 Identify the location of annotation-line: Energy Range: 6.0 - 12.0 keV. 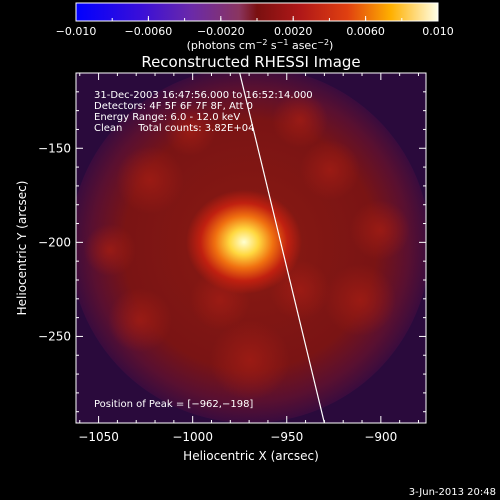
(167, 117).